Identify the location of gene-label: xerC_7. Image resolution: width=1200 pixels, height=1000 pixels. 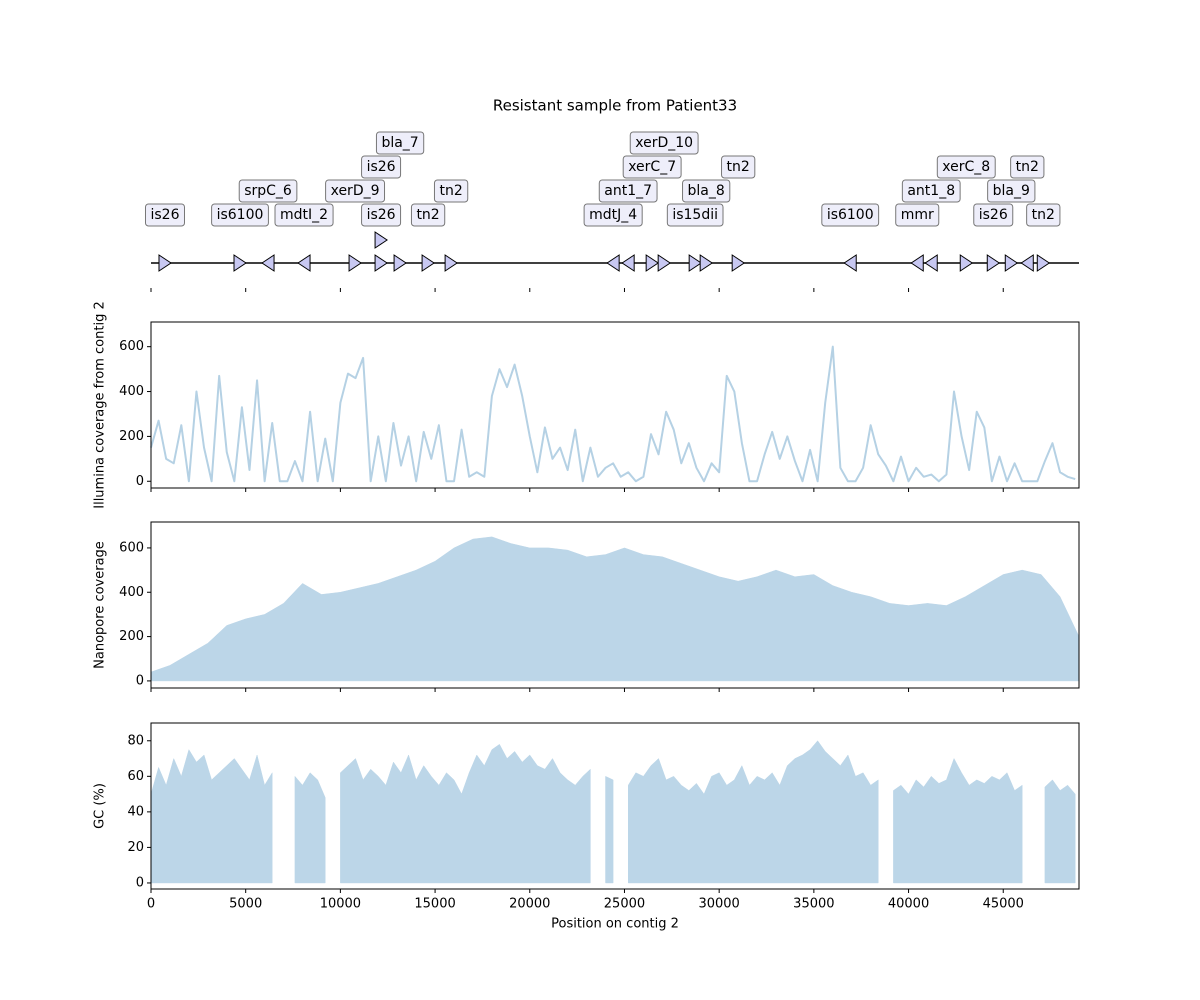
(652, 167).